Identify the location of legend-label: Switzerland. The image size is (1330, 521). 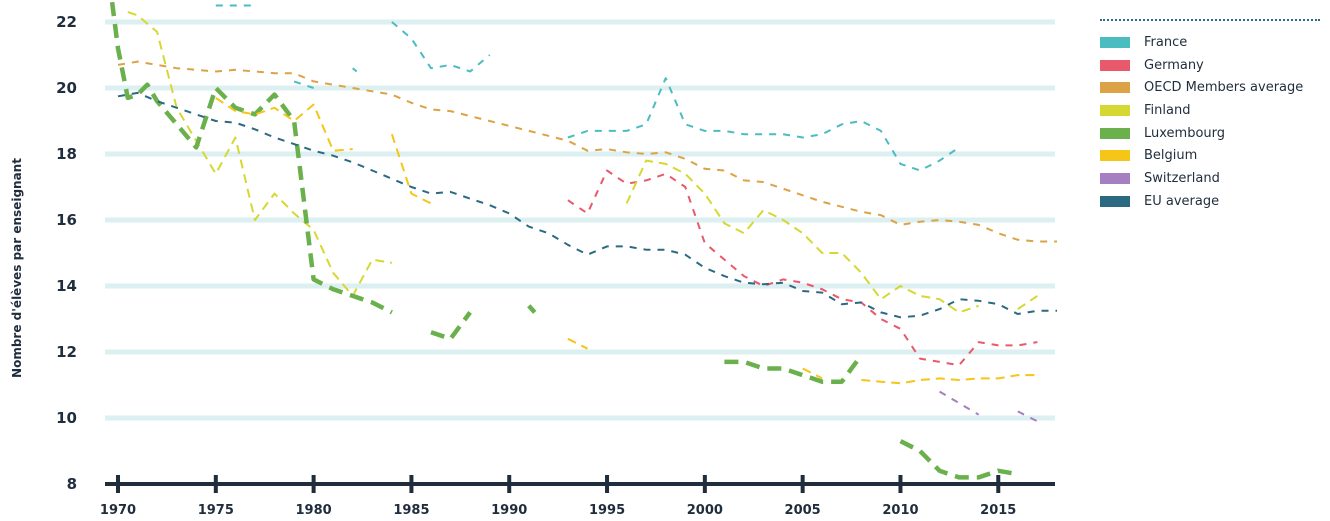
(1182, 178).